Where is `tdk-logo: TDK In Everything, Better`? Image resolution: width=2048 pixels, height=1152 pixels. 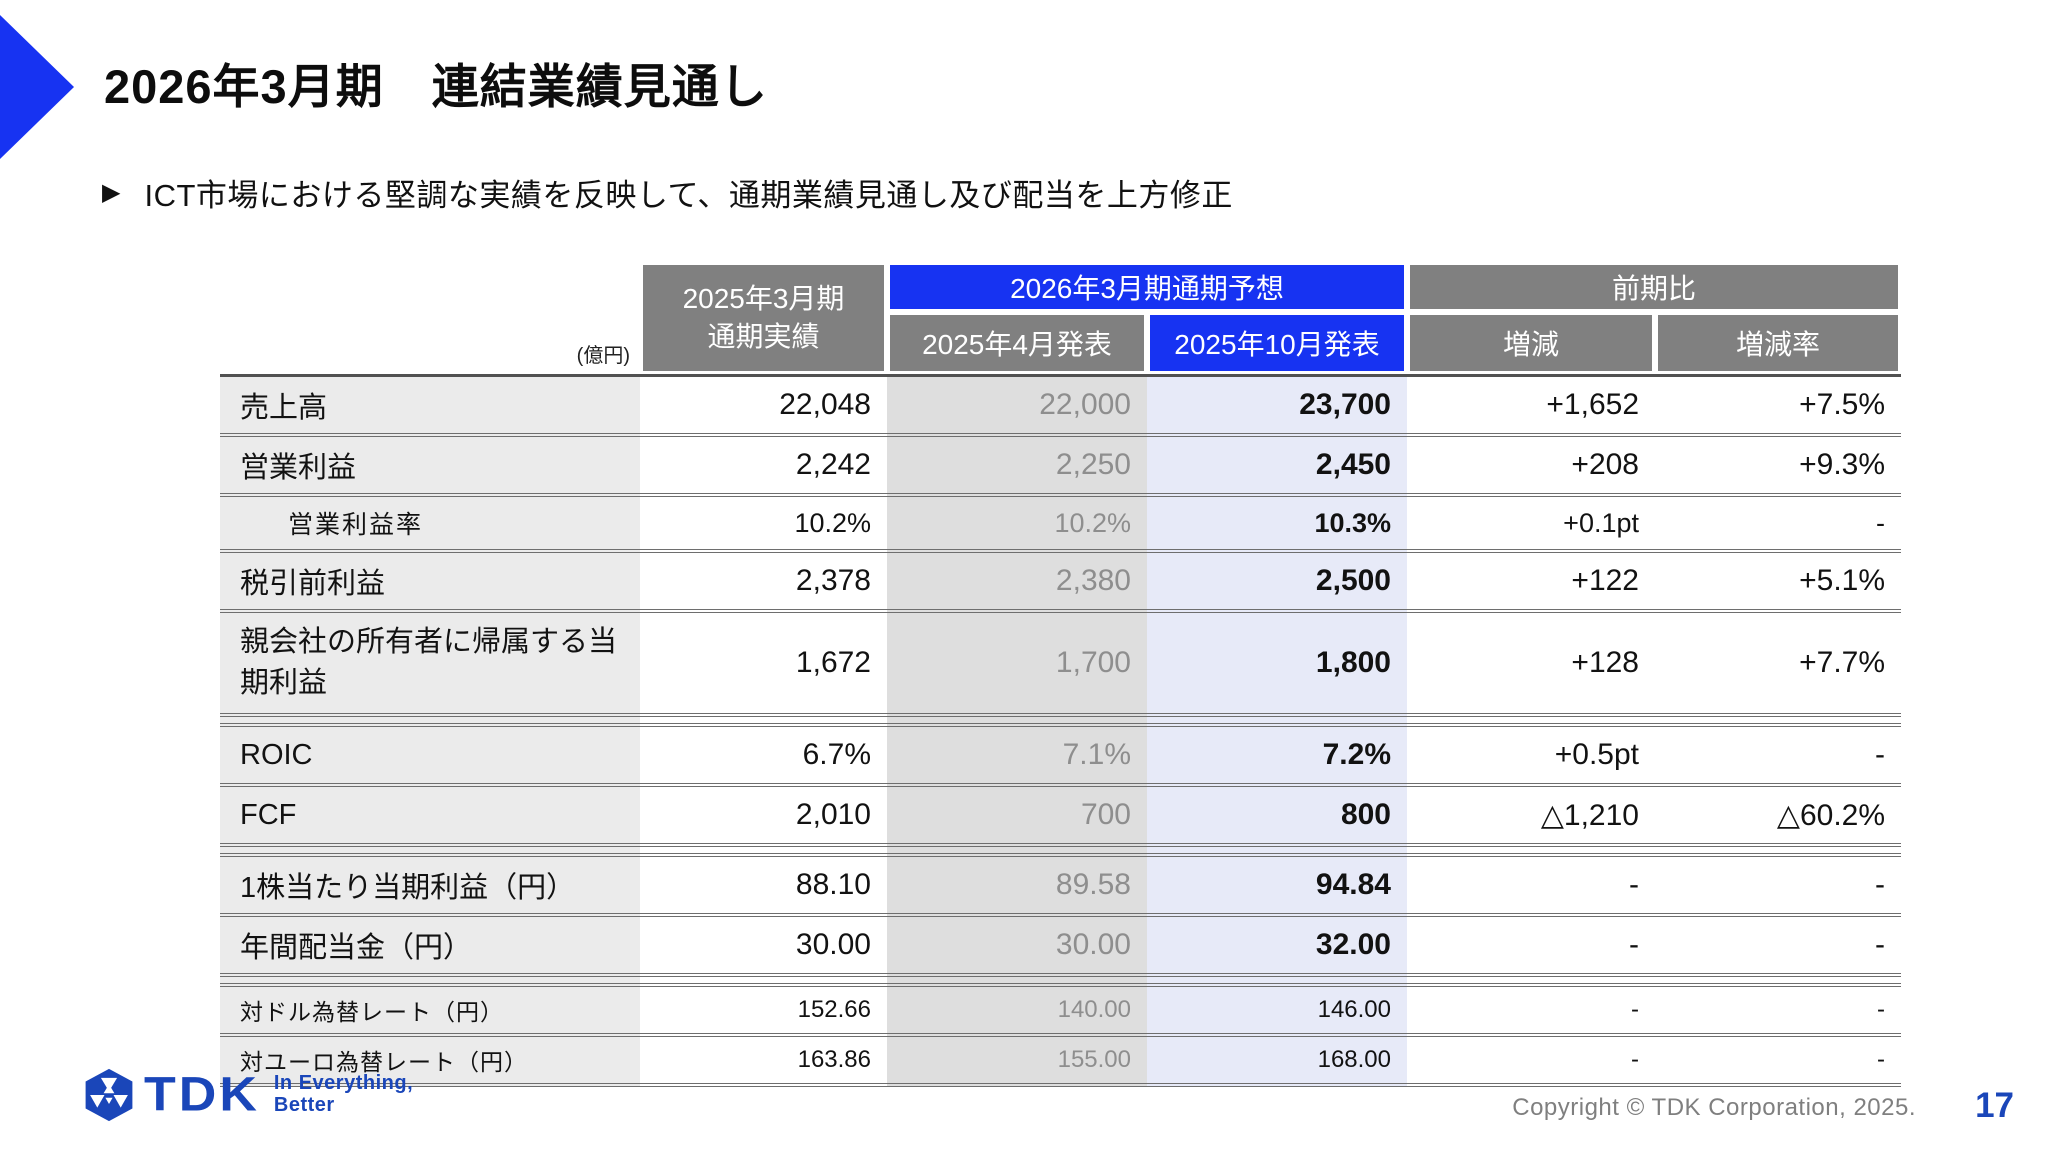
tdk-logo: TDK In Everything, Better is located at coordinates (247, 1095).